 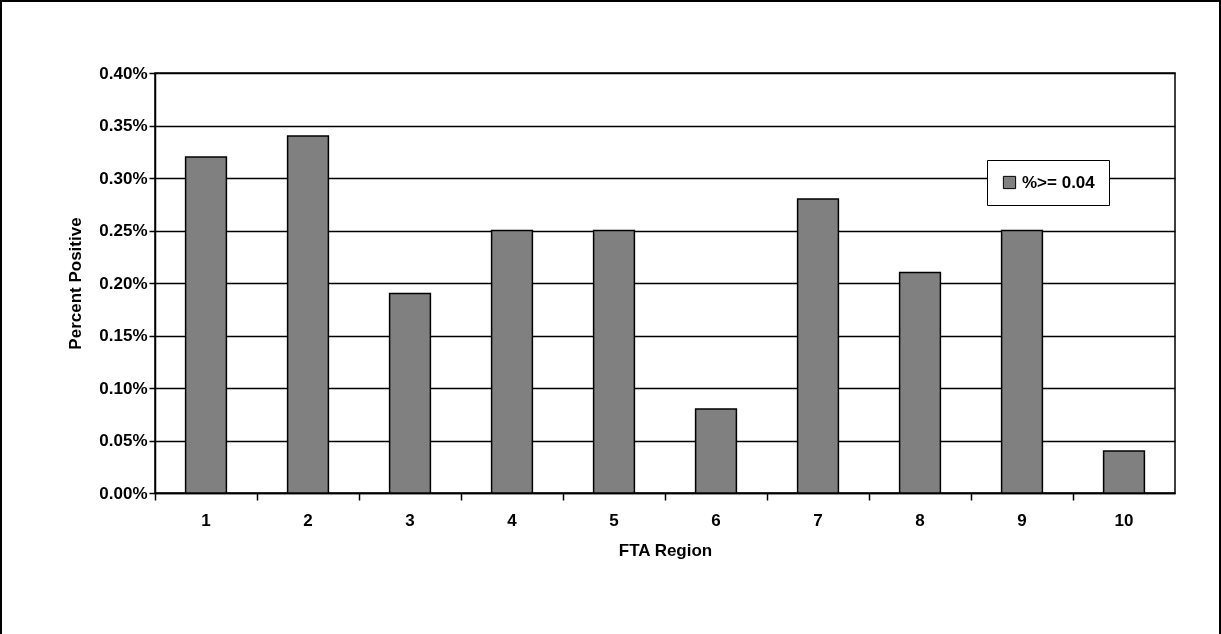 What do you see at coordinates (123, 73) in the screenshot?
I see `y-tick-label: 0.40%` at bounding box center [123, 73].